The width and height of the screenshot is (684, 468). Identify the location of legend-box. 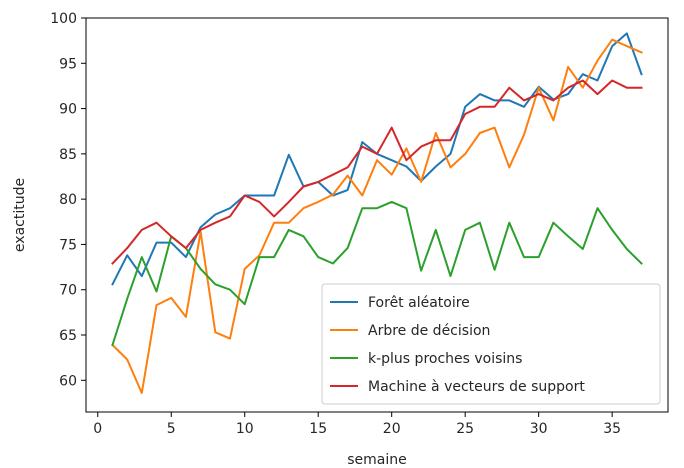
(491, 344).